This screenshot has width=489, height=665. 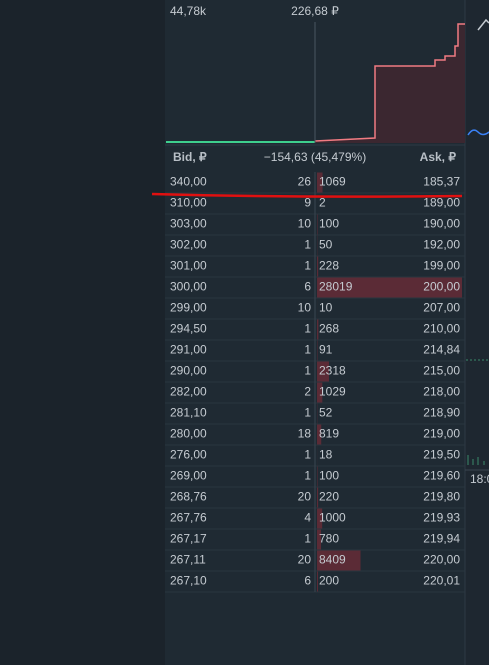 What do you see at coordinates (307, 203) in the screenshot?
I see `bid-quantity: 9` at bounding box center [307, 203].